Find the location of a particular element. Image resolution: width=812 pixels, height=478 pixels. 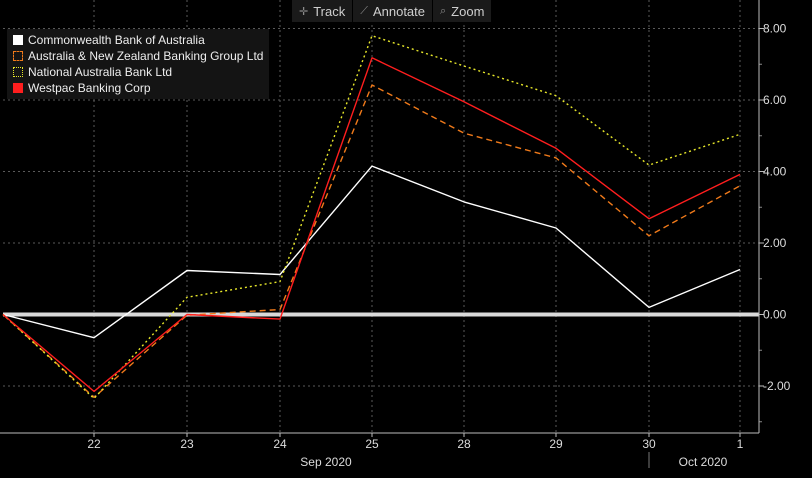

annotate-button: ⟋ Annotate is located at coordinates (393, 11).